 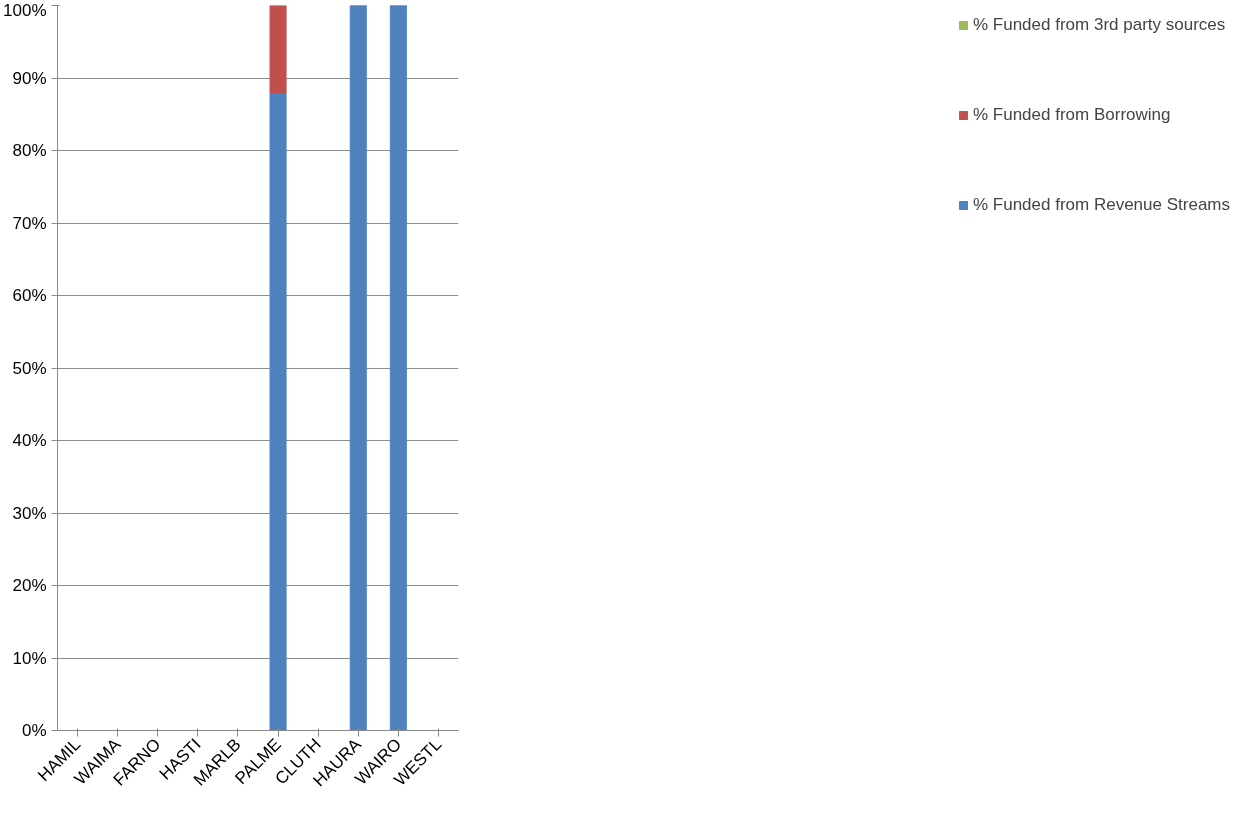 I want to click on legend-label: % Funded from 3rd party sources, so click(x=1099, y=25).